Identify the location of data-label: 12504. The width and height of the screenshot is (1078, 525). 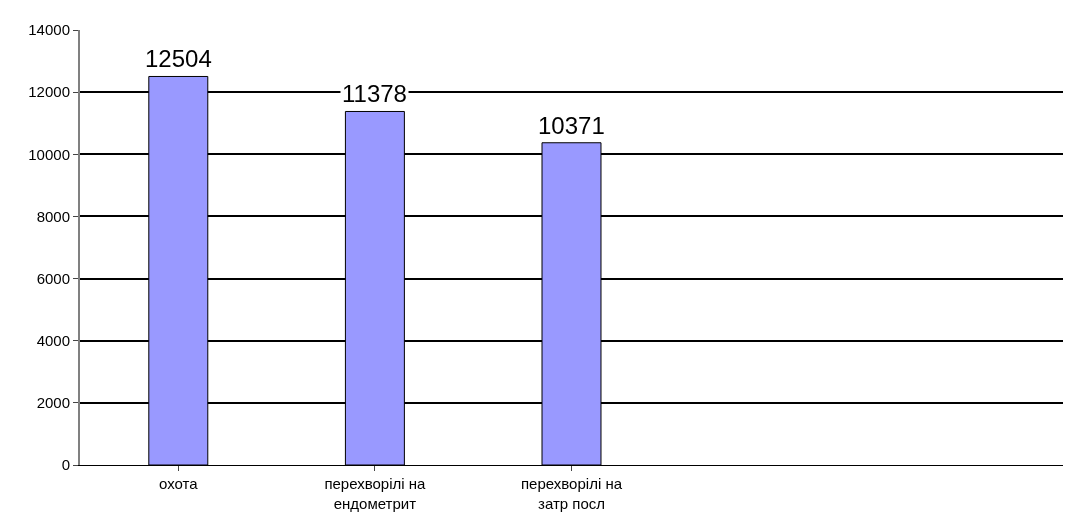
(178, 58).